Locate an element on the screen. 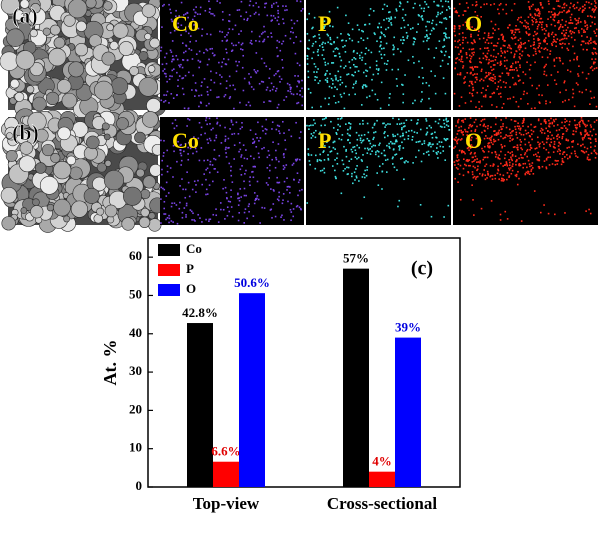 This screenshot has height=544, width=600. y-tick-label: 60 is located at coordinates (135, 255).